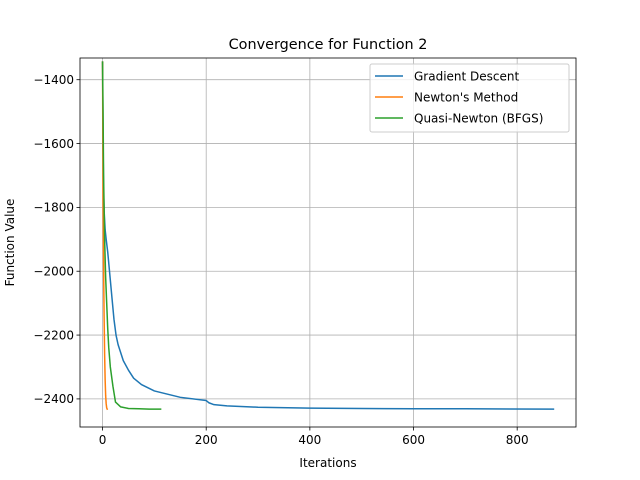  Describe the element at coordinates (53, 399) in the screenshot. I see `y-tick-label: −2400` at that location.